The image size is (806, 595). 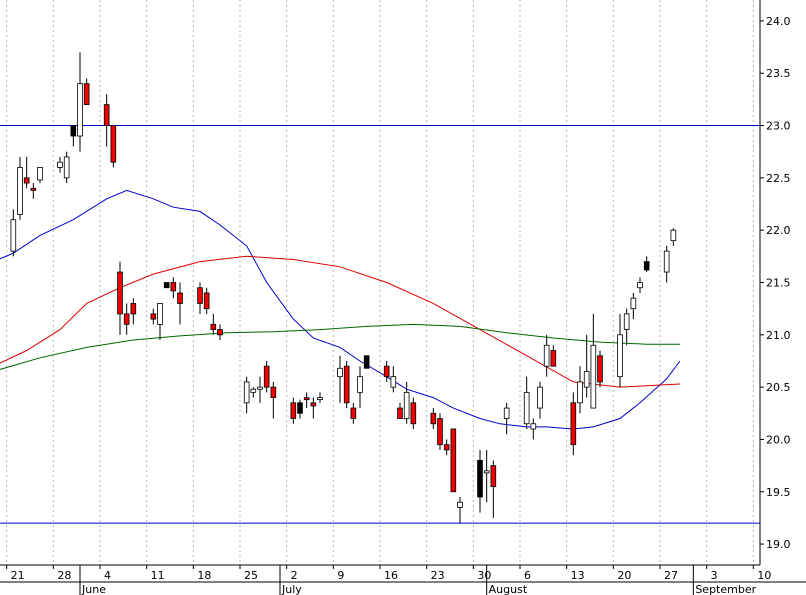 I want to click on x-tick-label: 3, so click(x=714, y=575).